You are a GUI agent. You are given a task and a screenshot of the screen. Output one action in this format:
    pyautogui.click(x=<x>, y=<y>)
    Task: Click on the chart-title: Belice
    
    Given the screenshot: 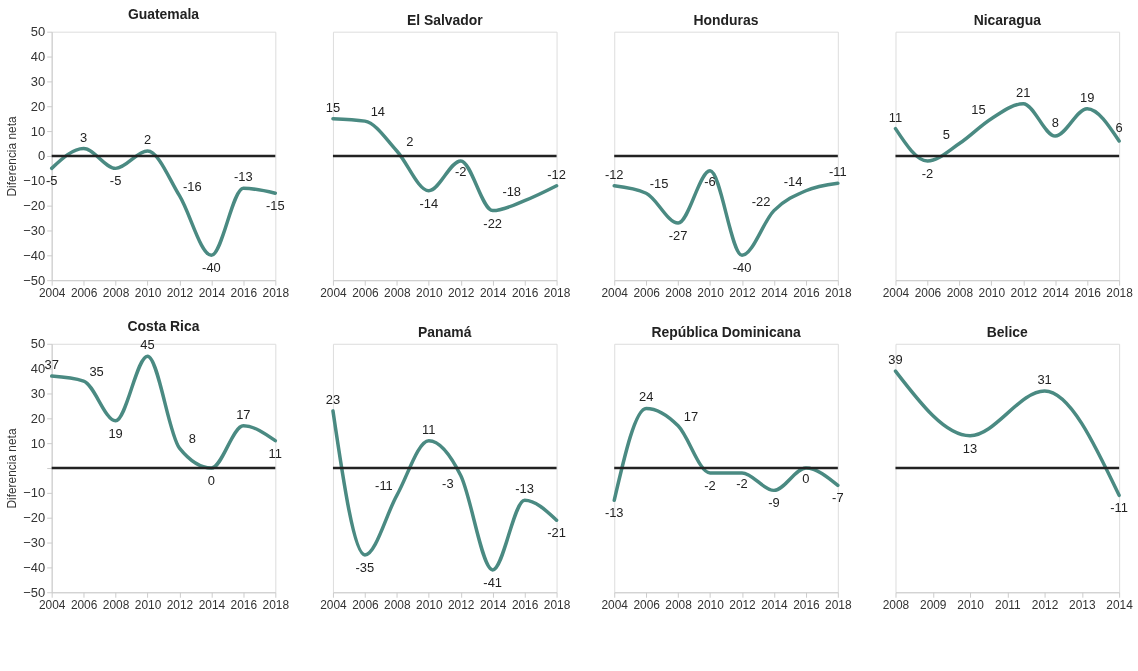 What is the action you would take?
    pyautogui.click(x=1007, y=331)
    